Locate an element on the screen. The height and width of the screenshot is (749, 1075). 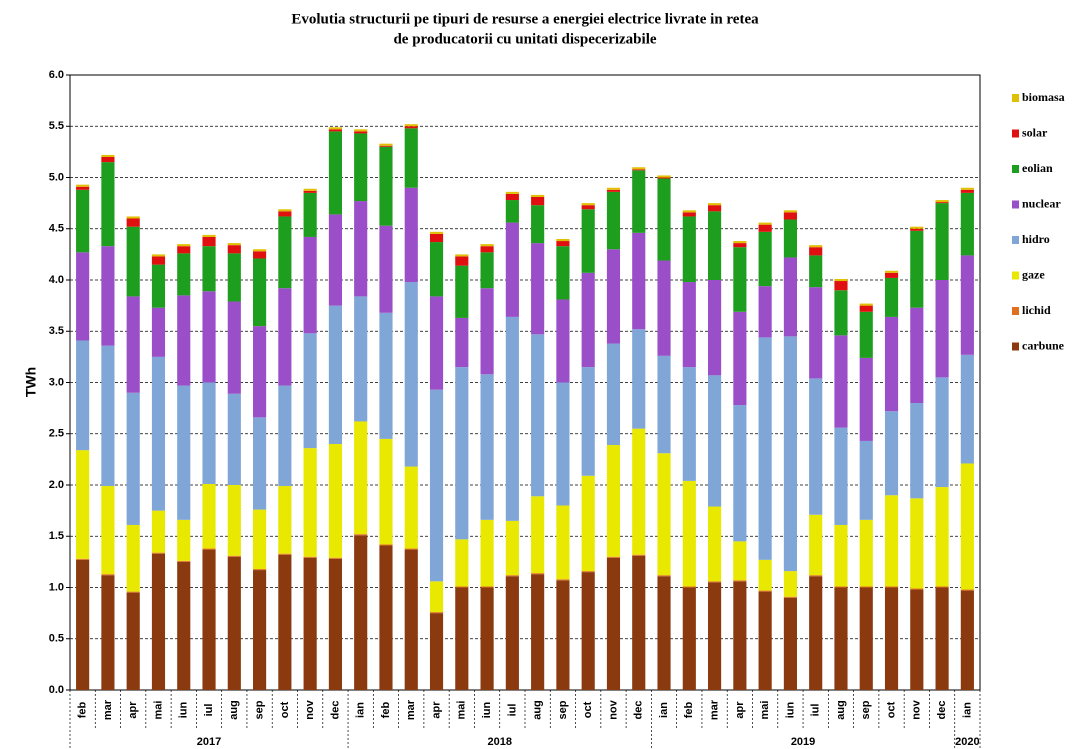
x-tick-label: apr is located at coordinates (133, 710).